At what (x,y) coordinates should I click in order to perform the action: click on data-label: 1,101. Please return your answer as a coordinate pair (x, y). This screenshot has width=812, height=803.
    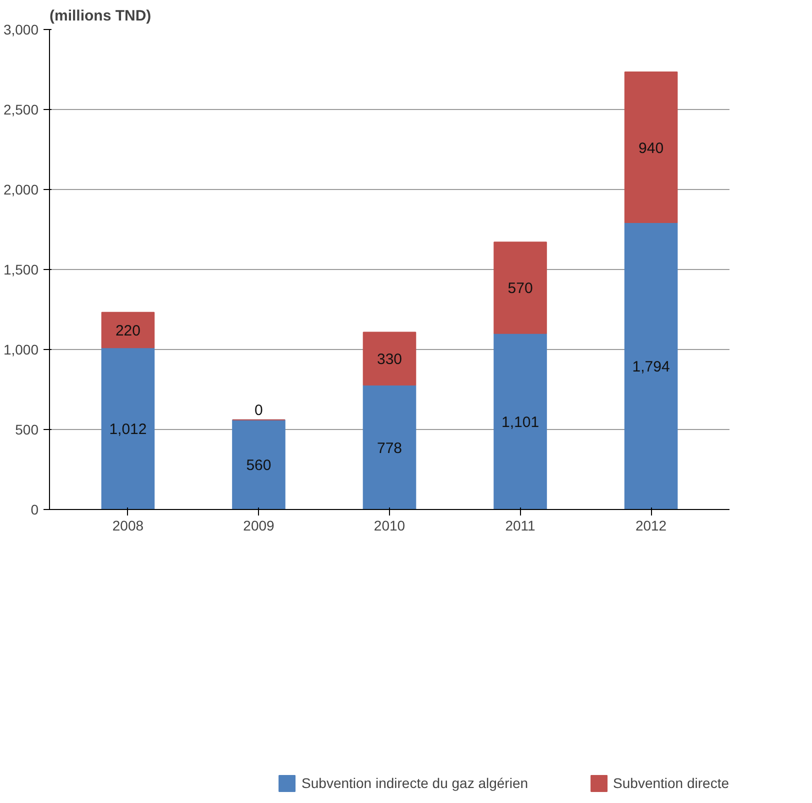
    Looking at the image, I should click on (521, 422).